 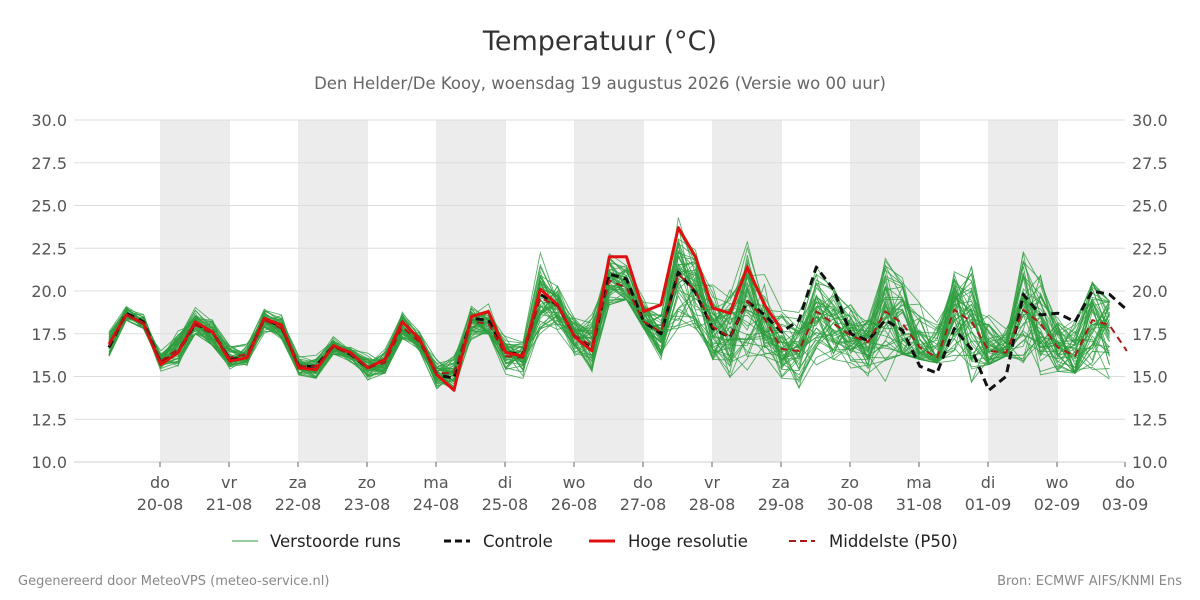 What do you see at coordinates (618, 323) in the screenshot?
I see `median-line` at bounding box center [618, 323].